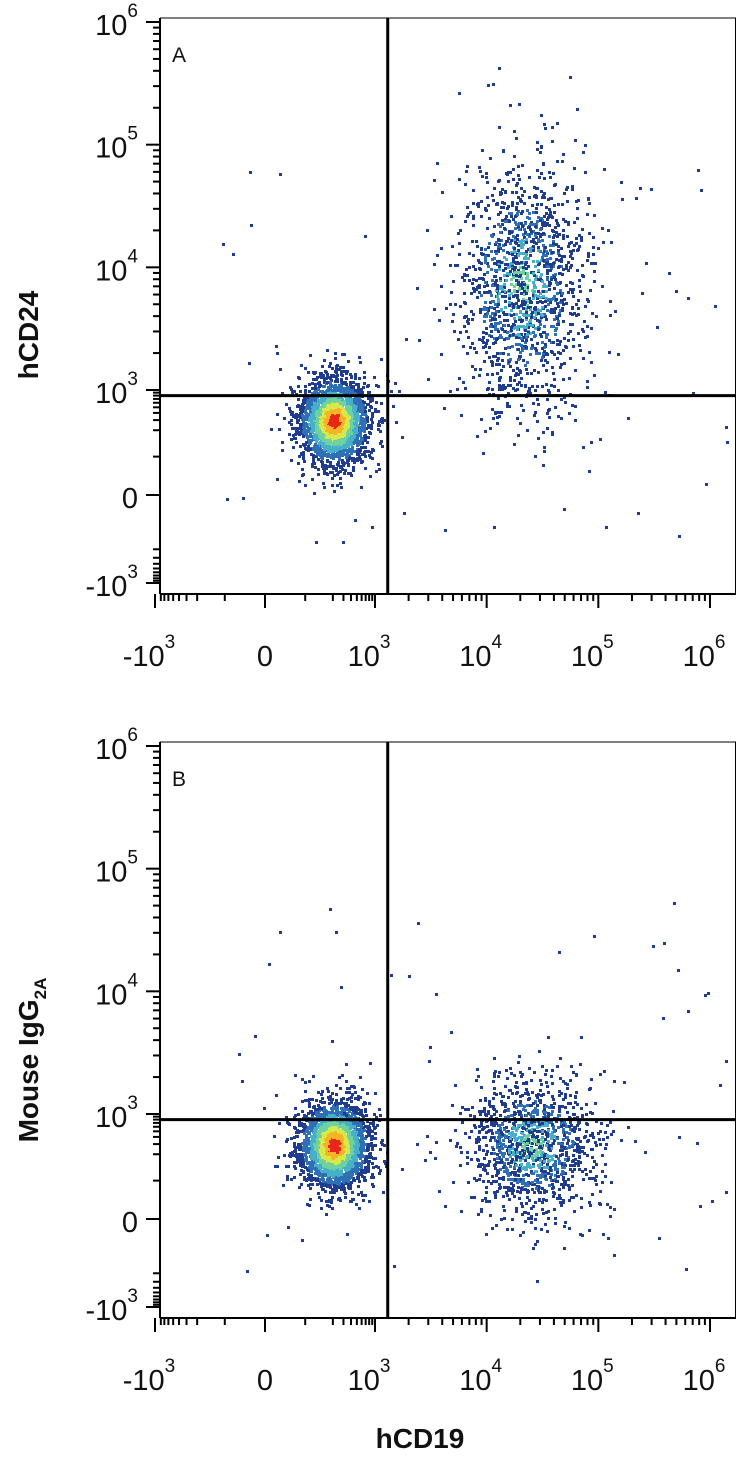 Image resolution: width=736 pixels, height=1470 pixels. Describe the element at coordinates (112, 1306) in the screenshot. I see `y-tick-label: -103` at that location.